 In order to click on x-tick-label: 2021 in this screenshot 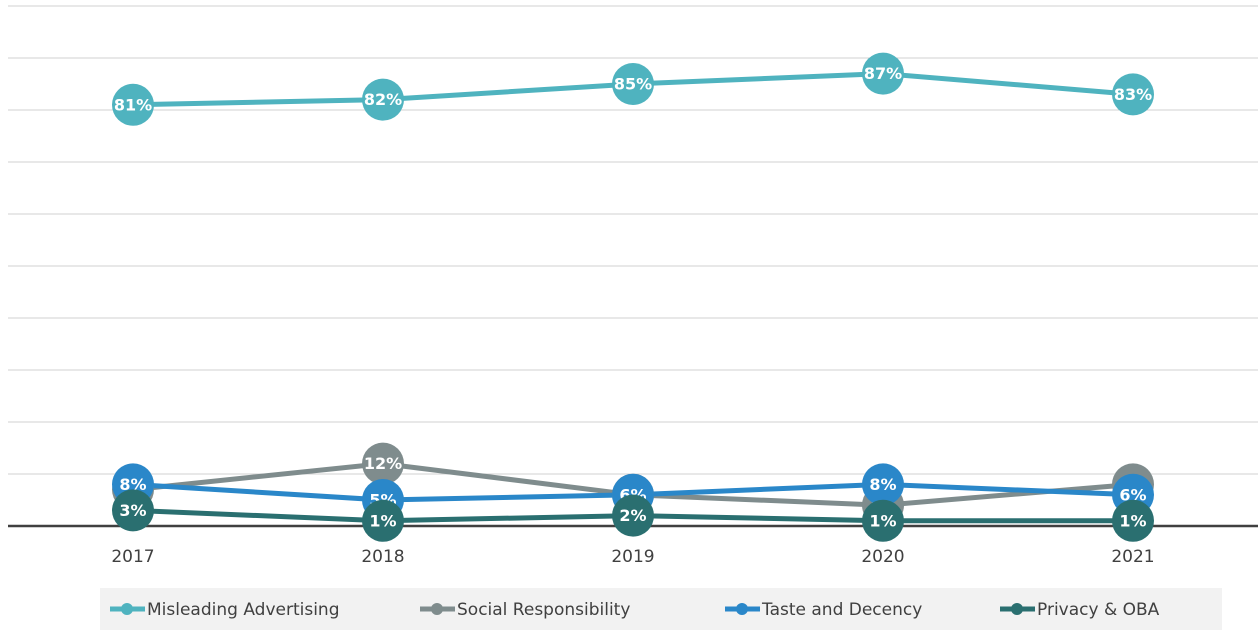, I will do `click(1132, 557)`.